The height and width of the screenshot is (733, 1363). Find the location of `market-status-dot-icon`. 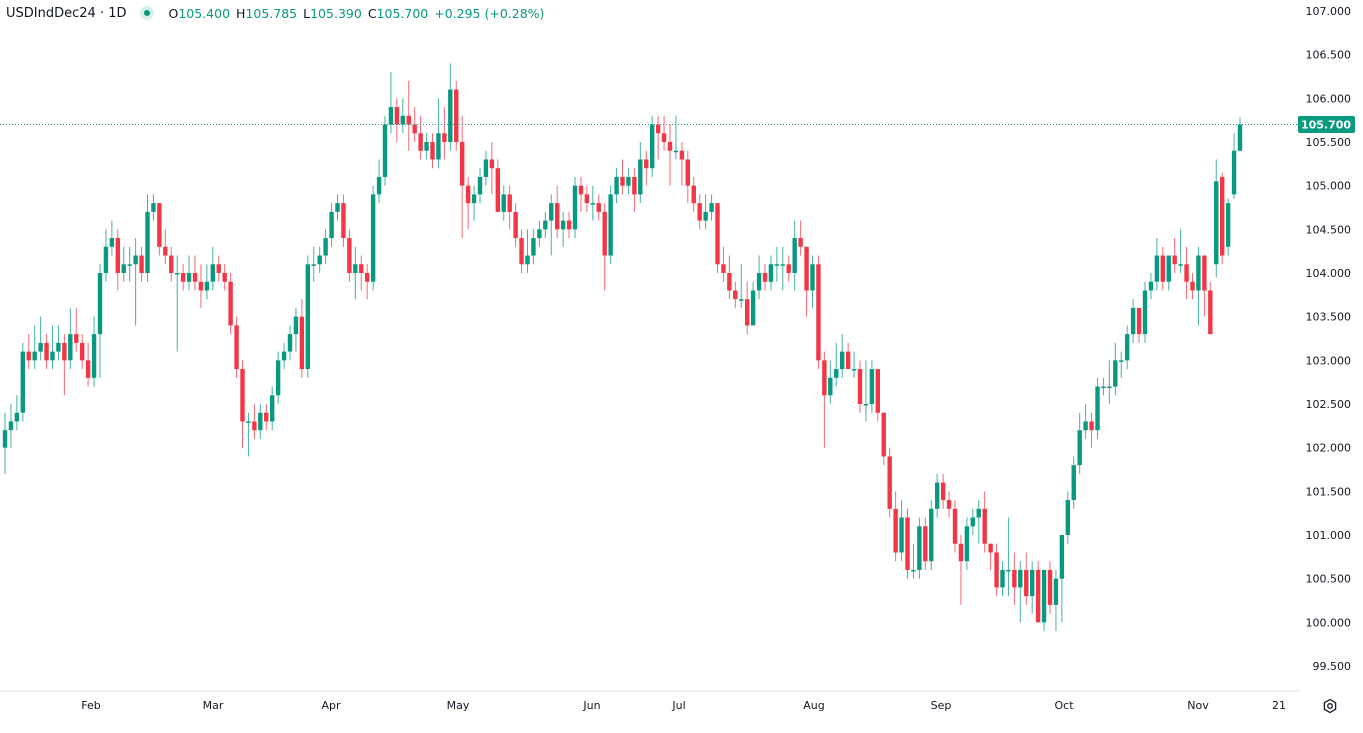

market-status-dot-icon is located at coordinates (147, 13).